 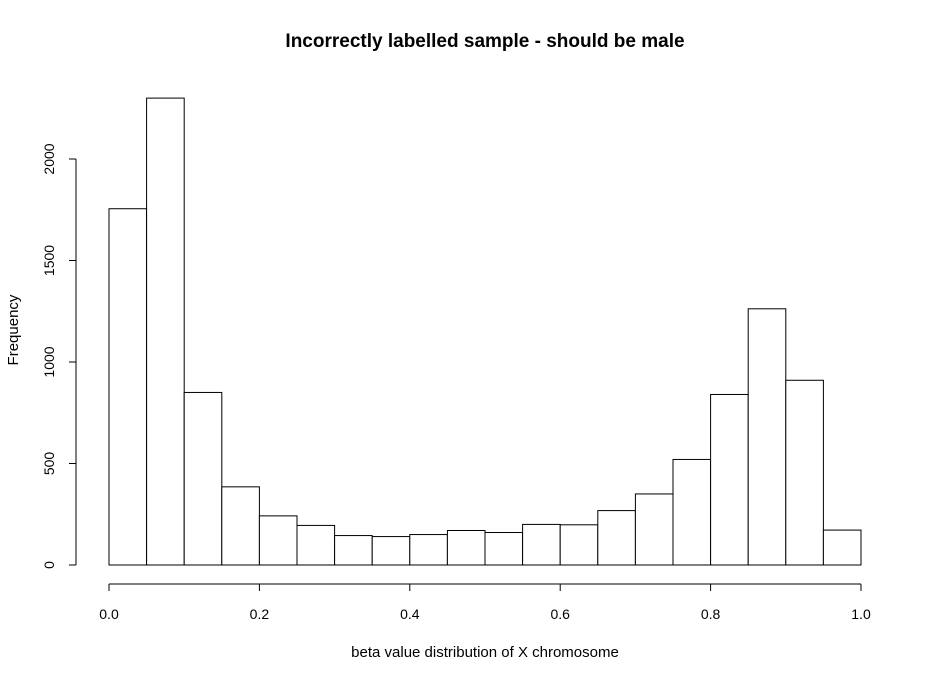 What do you see at coordinates (260, 614) in the screenshot?
I see `x-tick-label: 0.2` at bounding box center [260, 614].